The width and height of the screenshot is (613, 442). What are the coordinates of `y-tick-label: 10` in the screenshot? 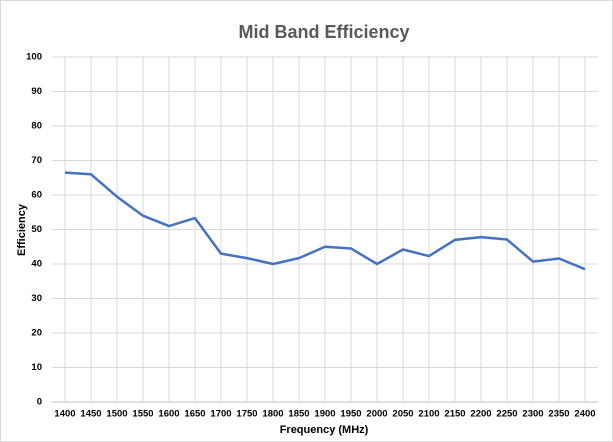 It's located at (36, 367).